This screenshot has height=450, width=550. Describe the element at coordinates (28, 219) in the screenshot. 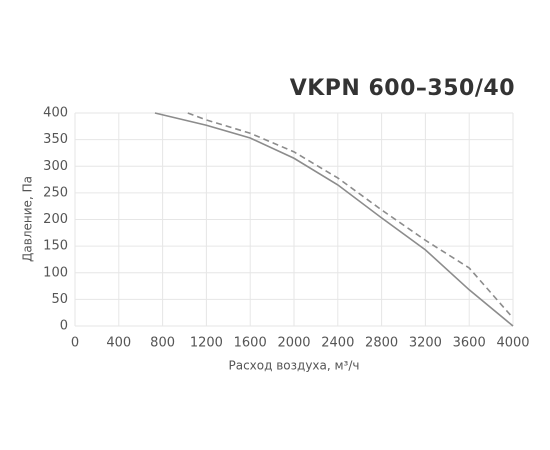

I see `y-axis-label: Давление, Па` at that location.